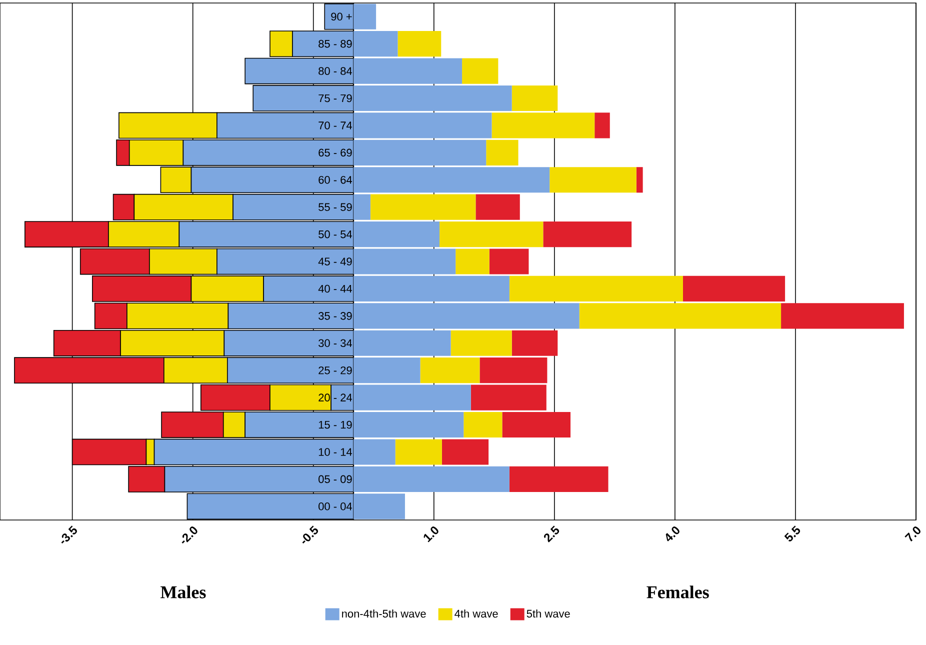  What do you see at coordinates (792, 534) in the screenshot?
I see `x-tick-label: 5.5` at bounding box center [792, 534].